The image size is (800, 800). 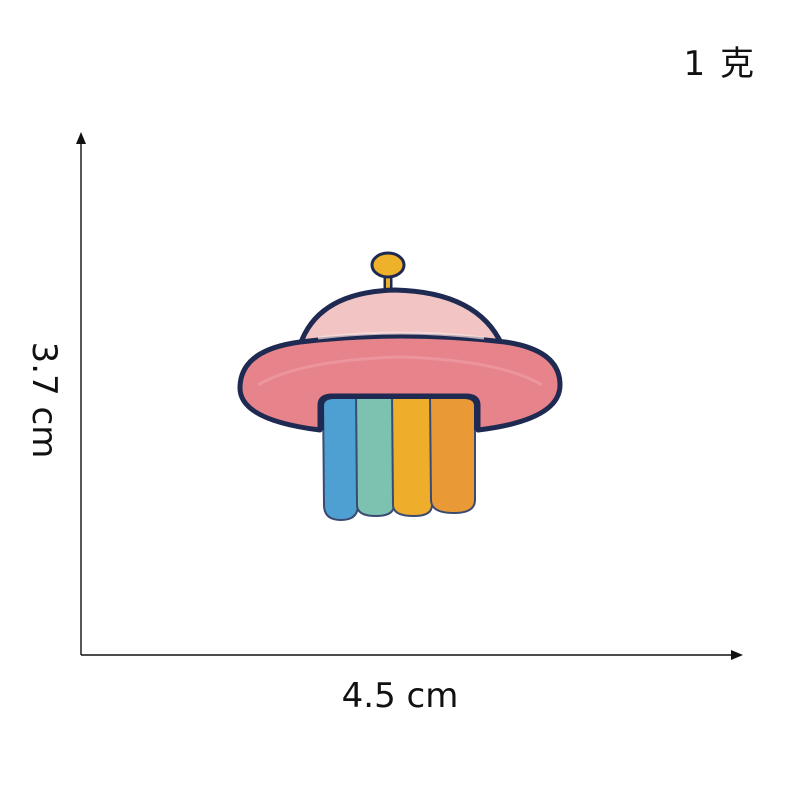 What do you see at coordinates (400, 386) in the screenshot?
I see `ufo-patch-icon` at bounding box center [400, 386].